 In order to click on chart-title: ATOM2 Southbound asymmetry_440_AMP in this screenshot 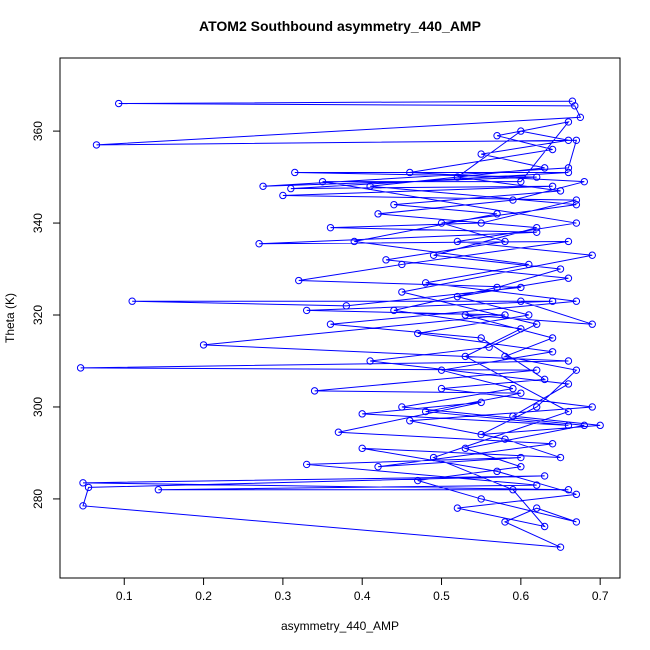, I will do `click(340, 26)`.